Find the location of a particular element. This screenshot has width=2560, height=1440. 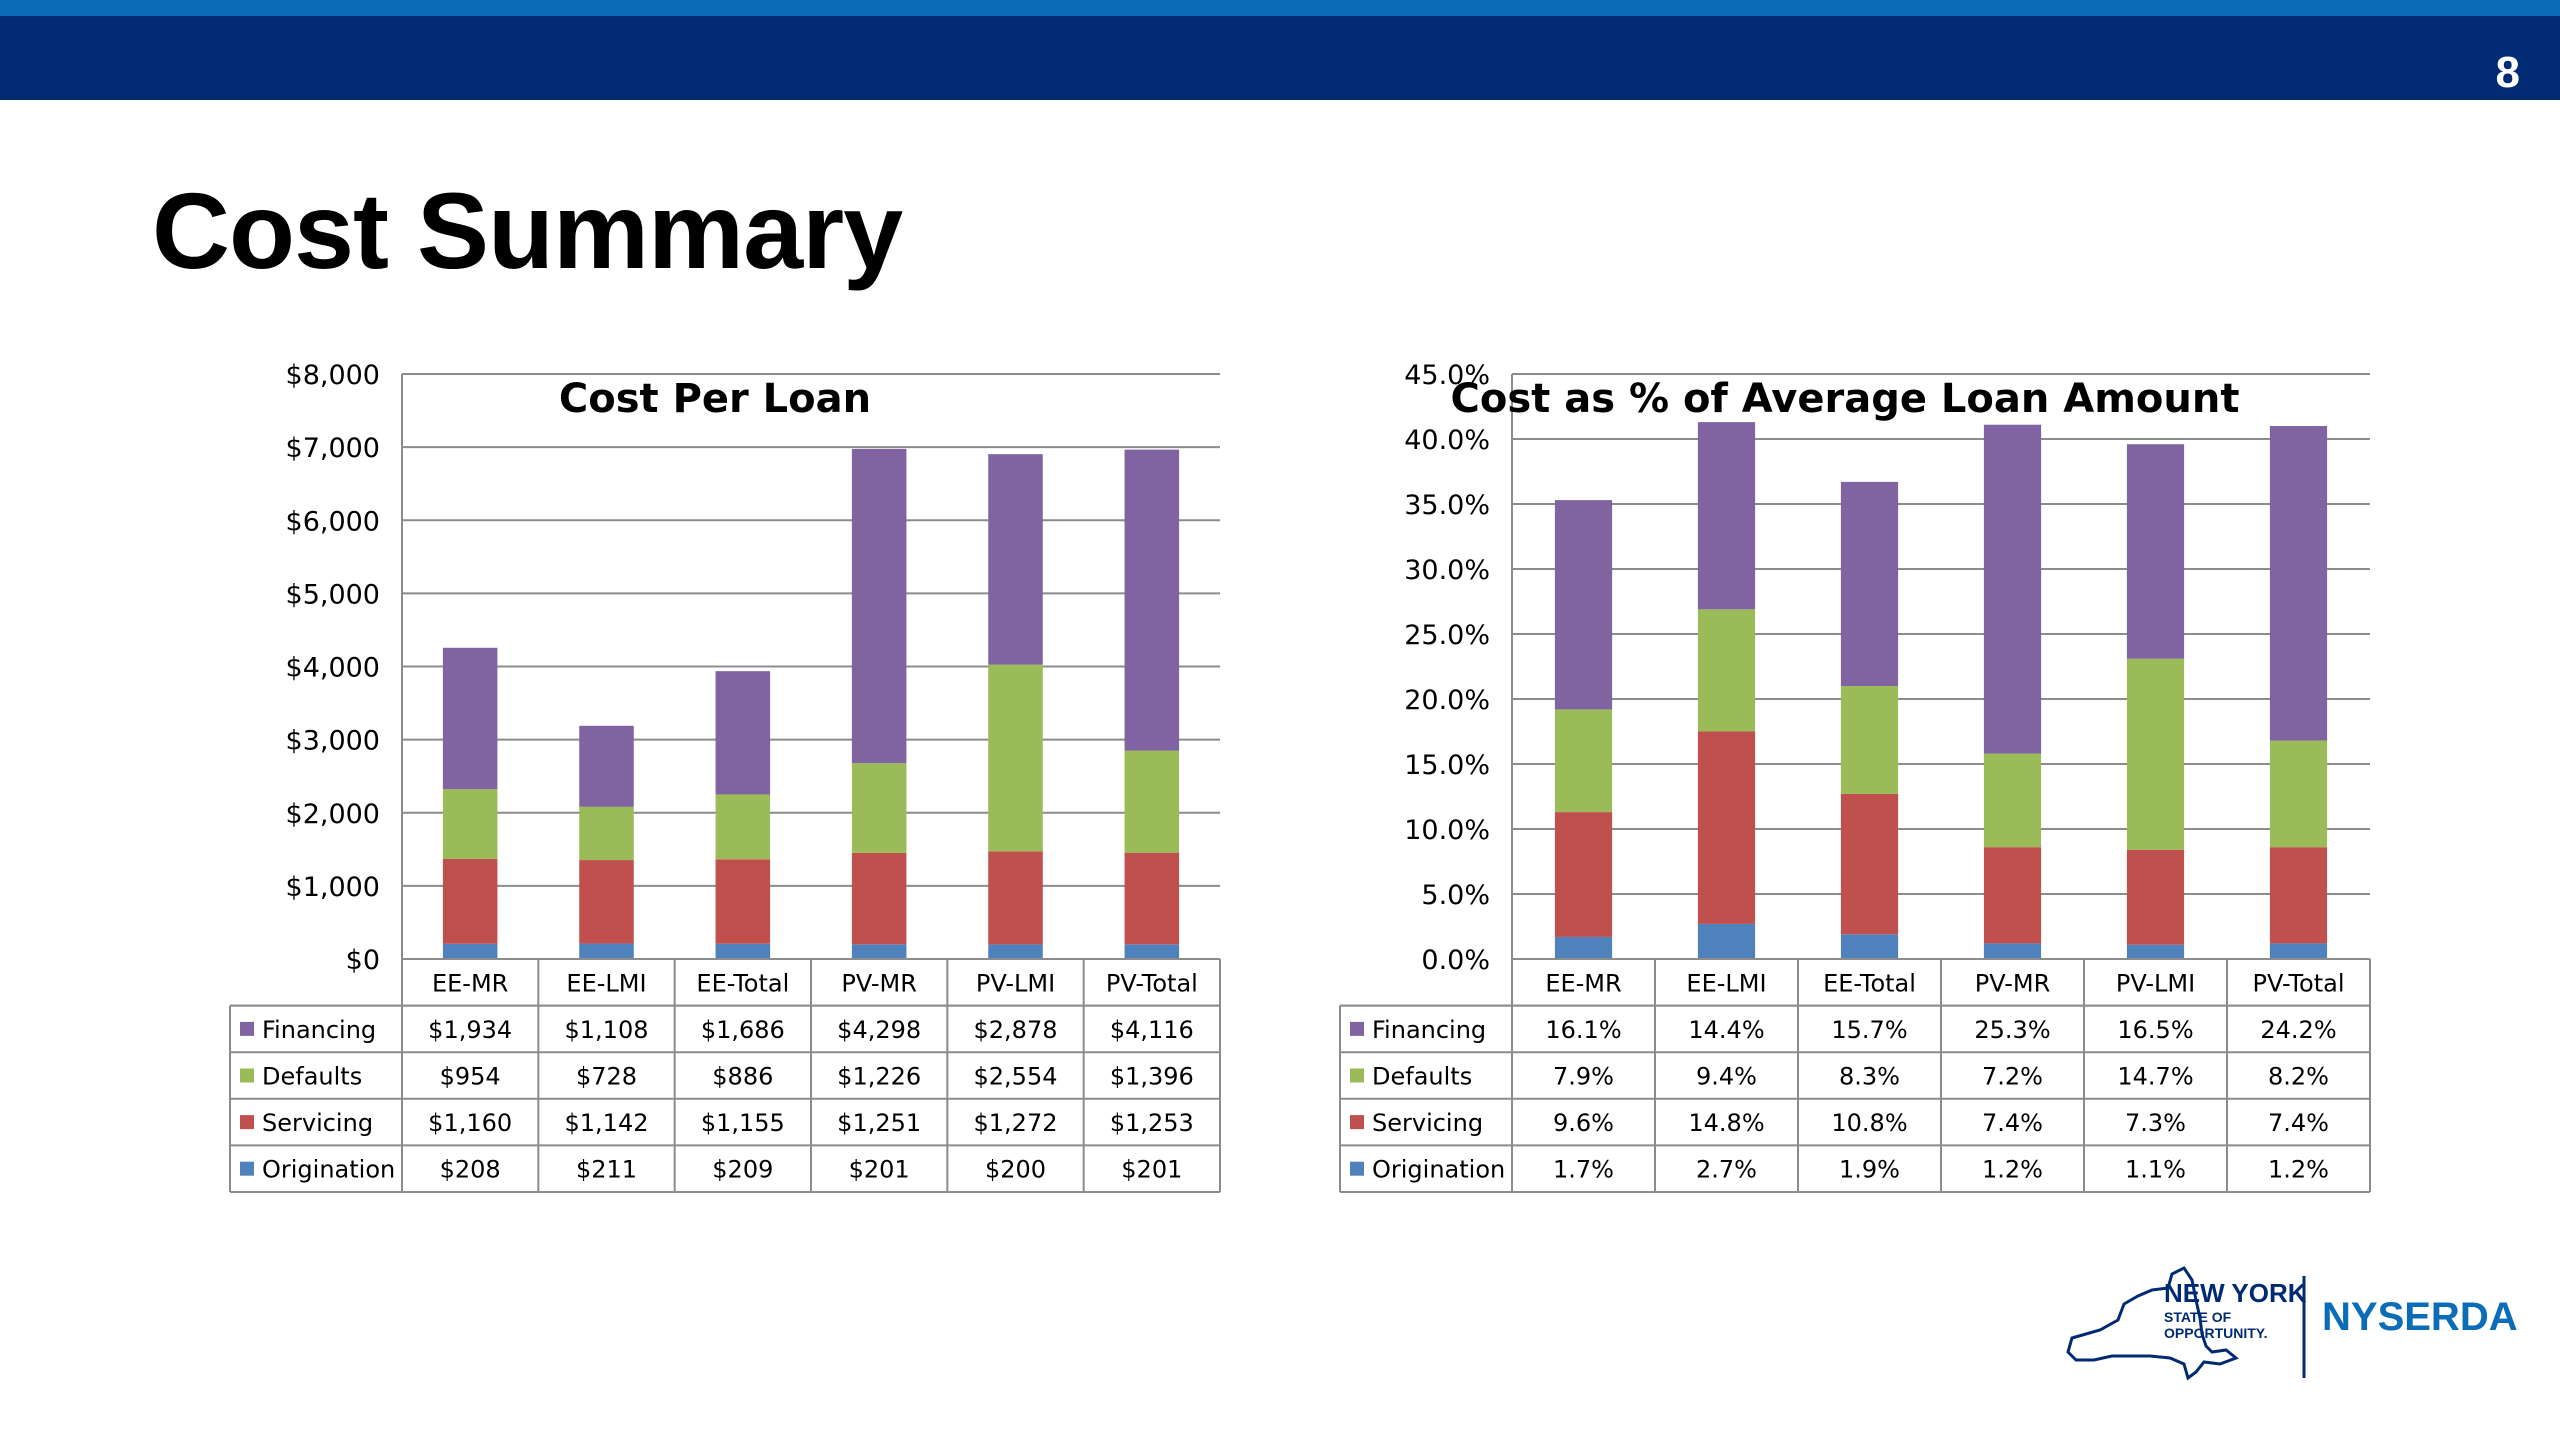

bar-financing-pv-total is located at coordinates (1152, 600).